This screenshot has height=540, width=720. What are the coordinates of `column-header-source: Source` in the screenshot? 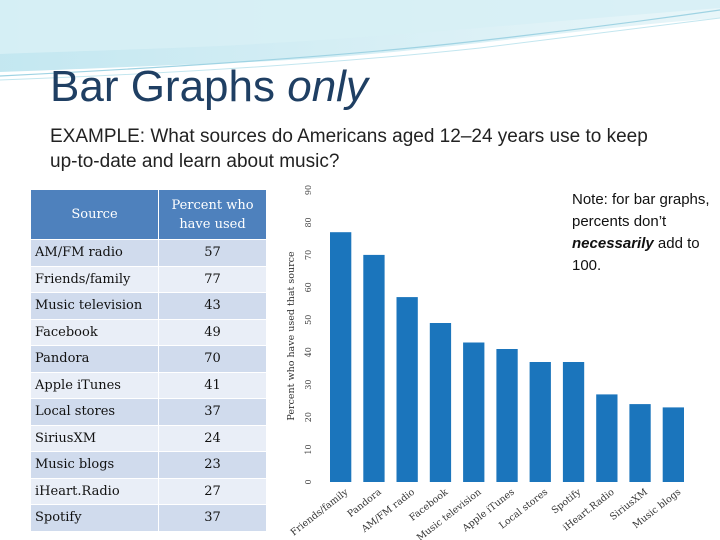 It's located at (94, 214).